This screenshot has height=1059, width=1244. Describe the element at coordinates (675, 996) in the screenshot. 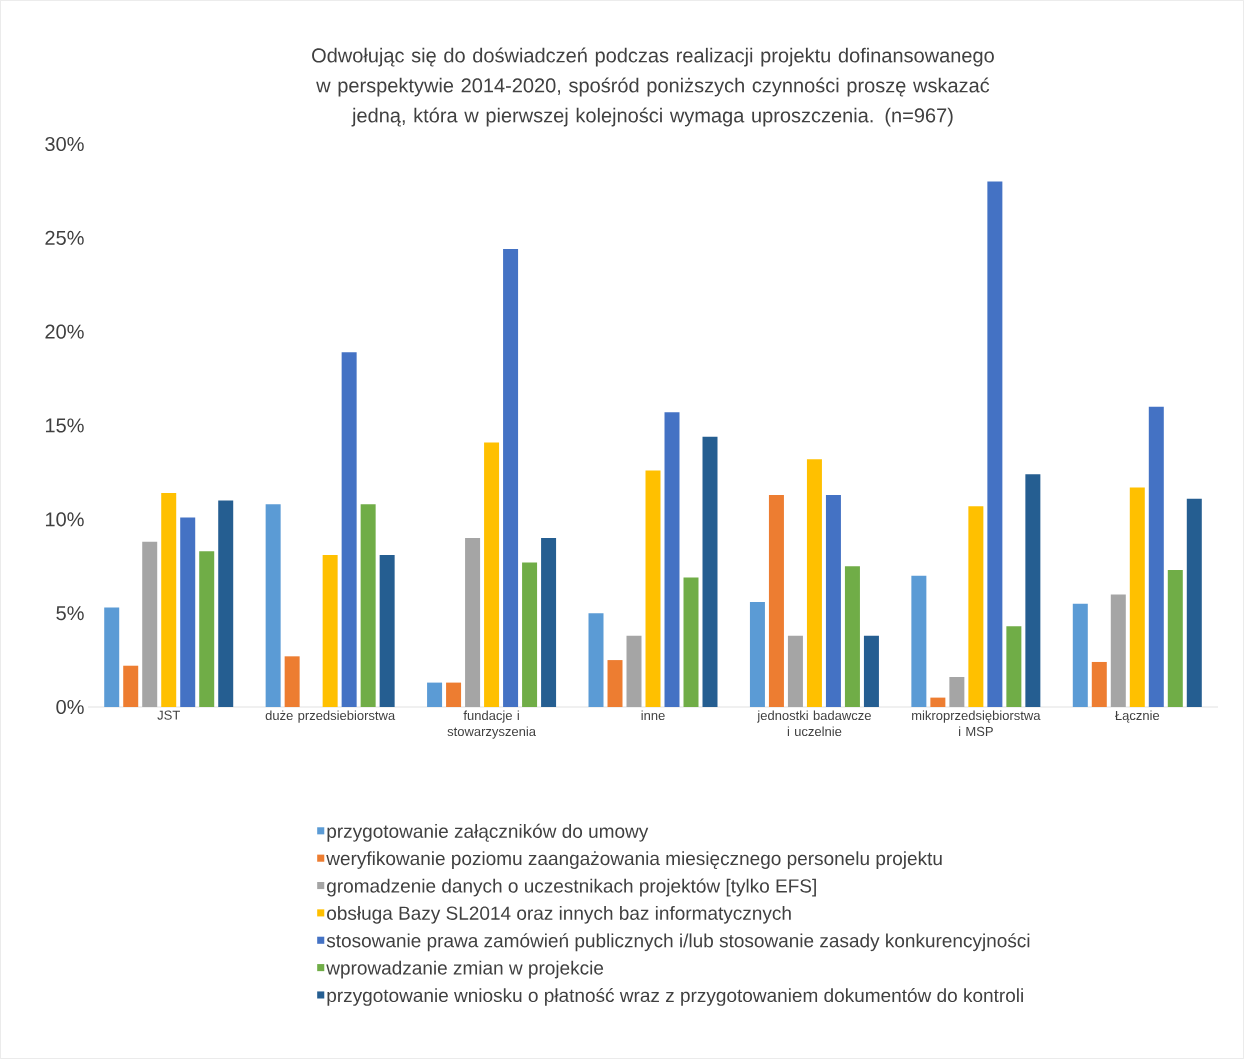

I see `legend-label: przygotowanie wniosku o płatność wraz z przygotowaniem dokumentów do kontroli` at that location.